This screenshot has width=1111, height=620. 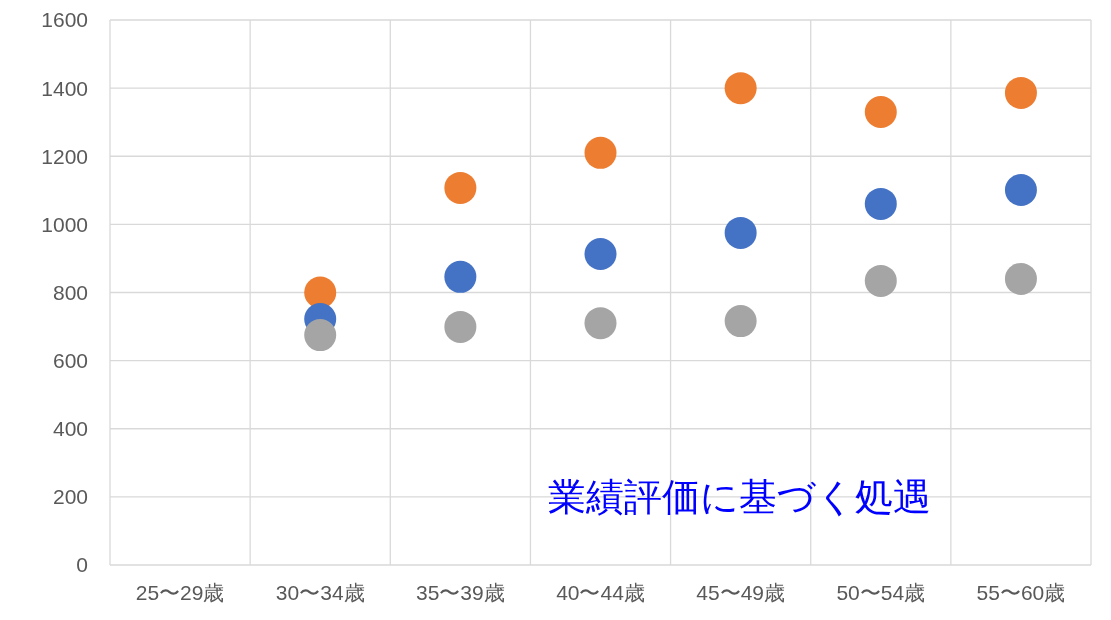 I want to click on x-tick-label: 30〜34歳, so click(x=320, y=592).